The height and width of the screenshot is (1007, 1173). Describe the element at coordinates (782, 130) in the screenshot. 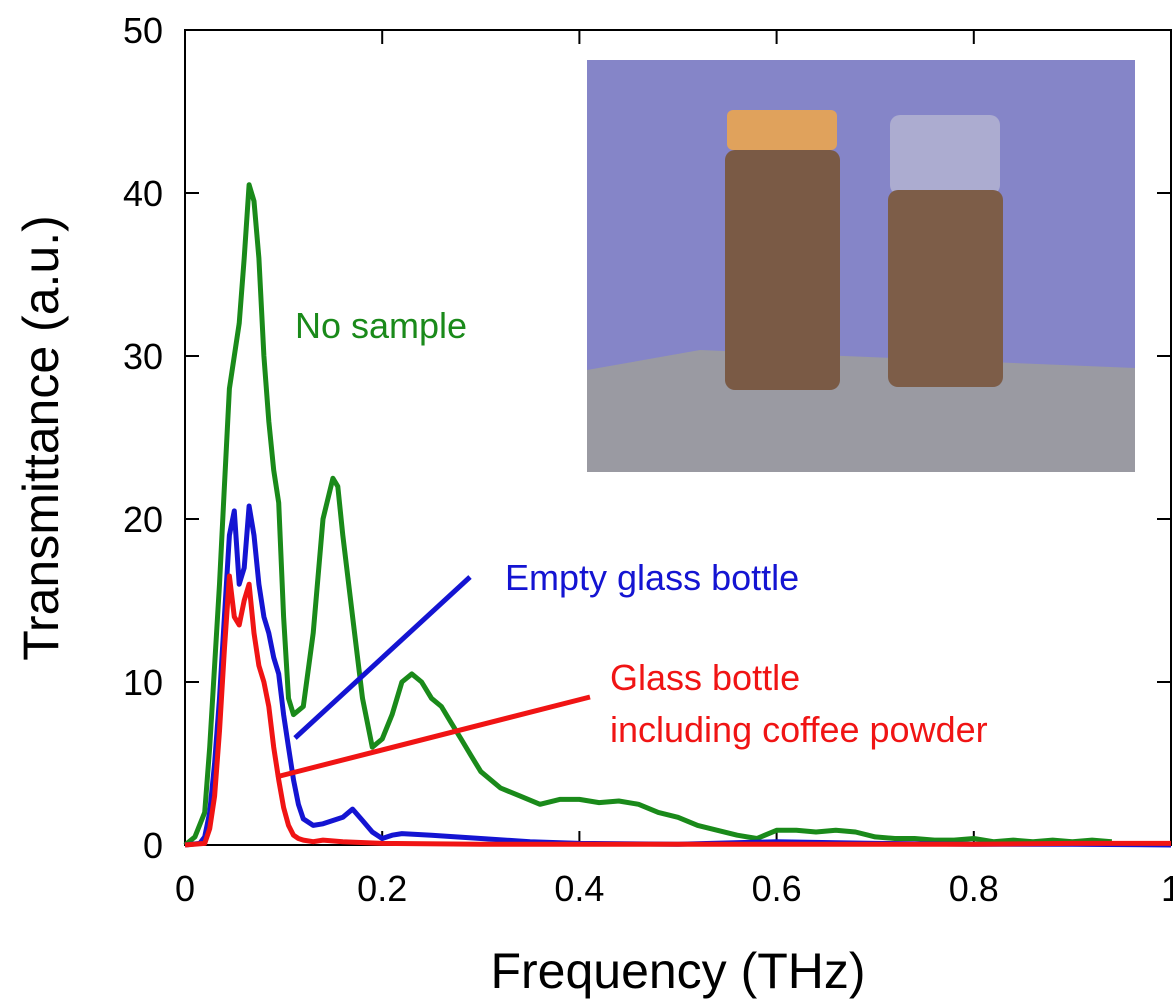

I see `jar-lid` at that location.